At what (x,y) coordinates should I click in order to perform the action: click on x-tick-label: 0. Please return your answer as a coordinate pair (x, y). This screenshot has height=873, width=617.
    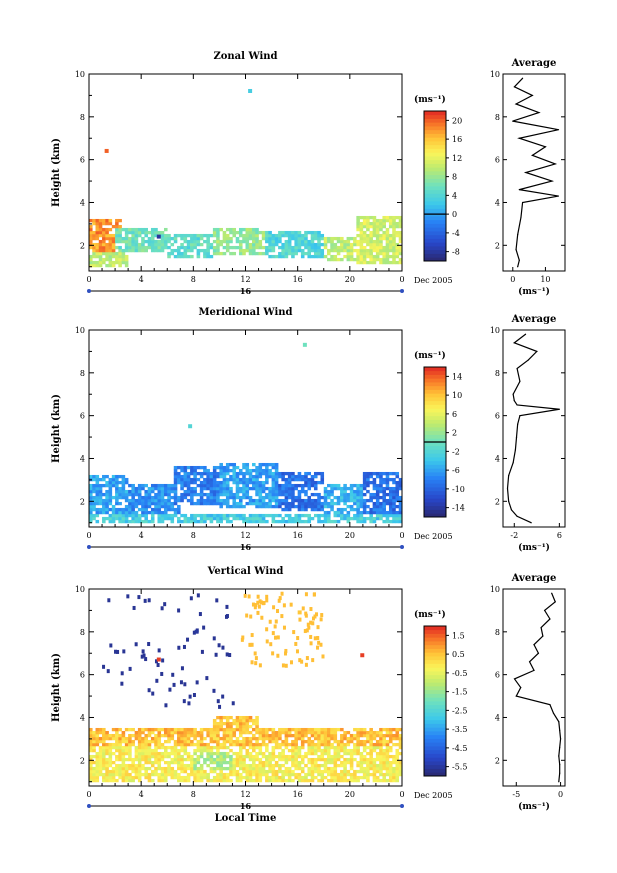
    Looking at the image, I should click on (401, 535).